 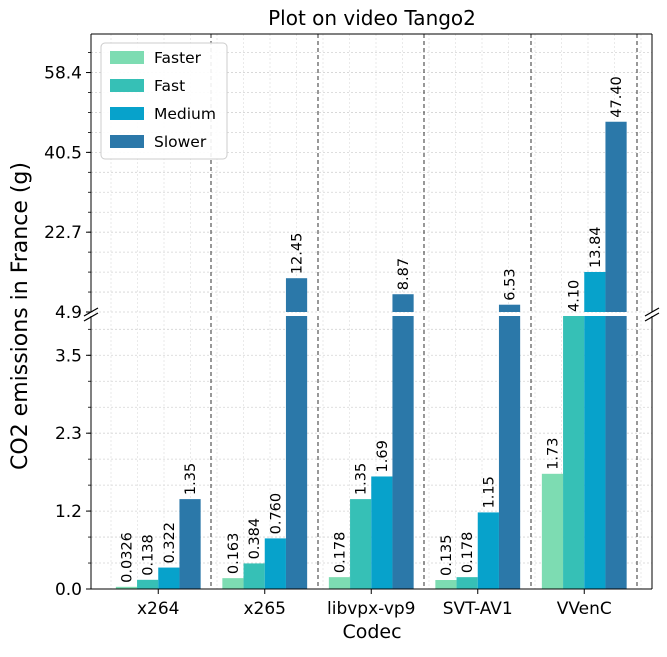 What do you see at coordinates (372, 18) in the screenshot?
I see `chart-title: Plot on video Tango2` at bounding box center [372, 18].